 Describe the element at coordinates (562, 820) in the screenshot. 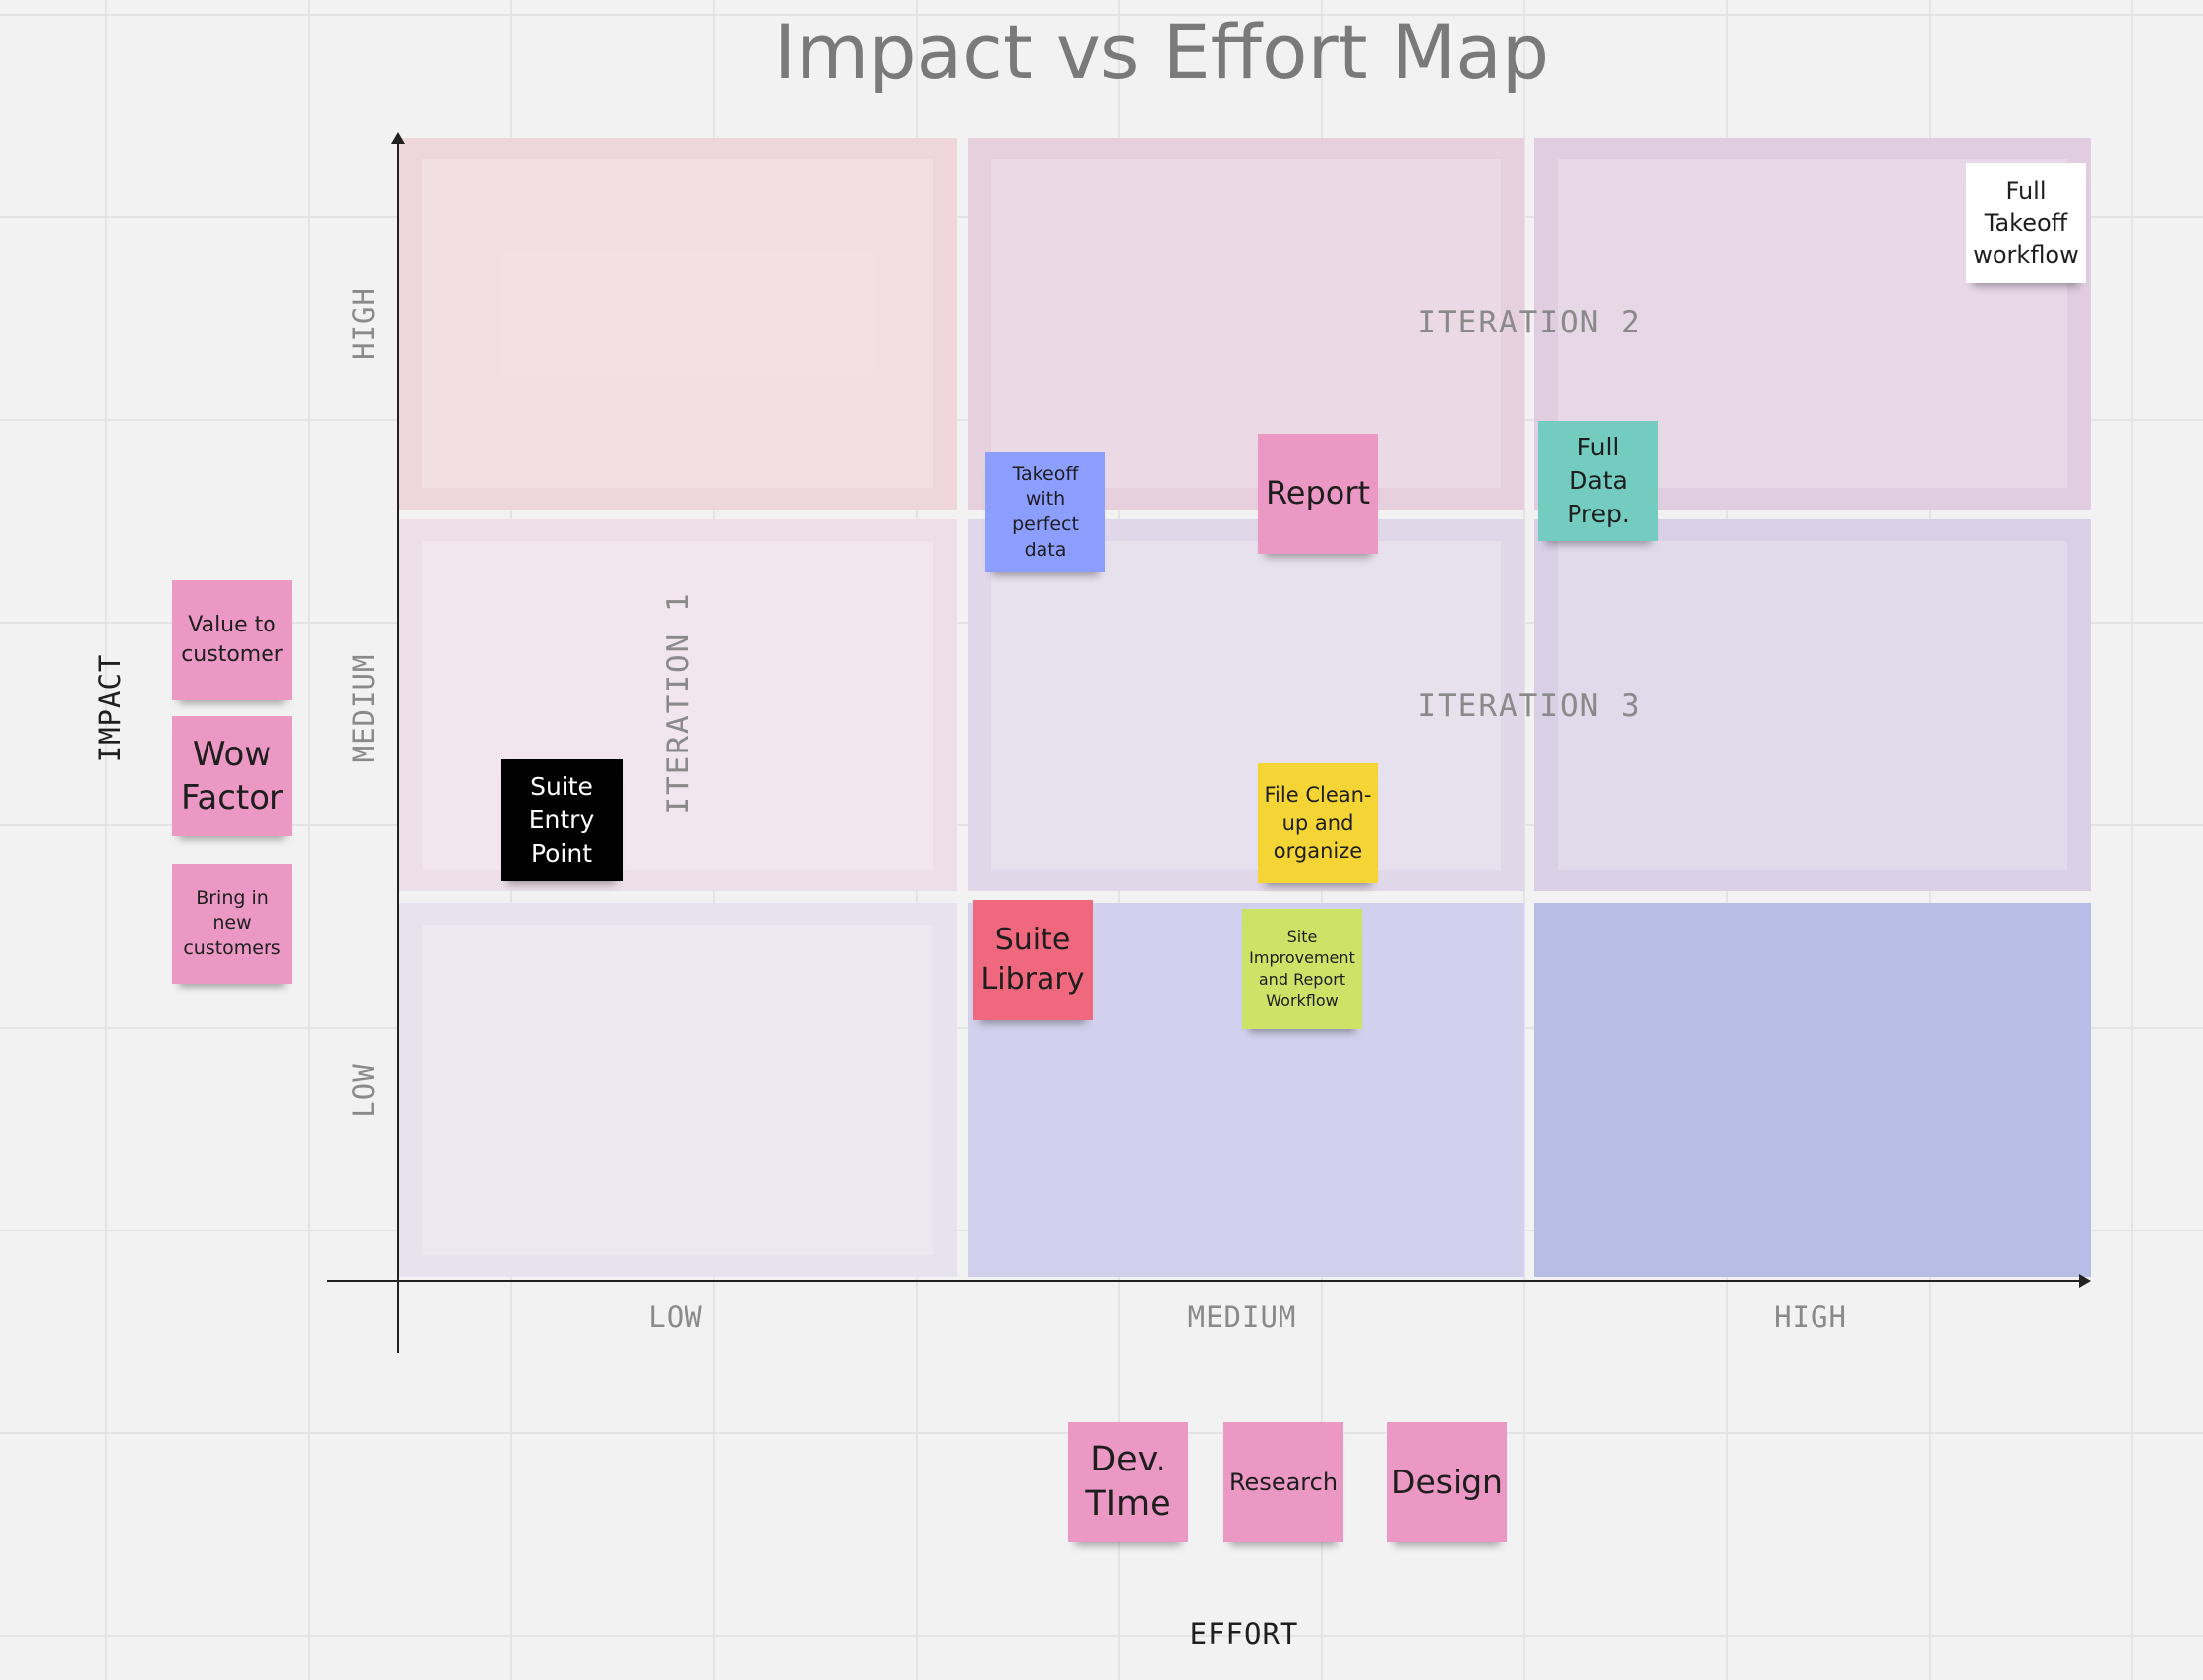

I see `note-suite-entry-point: Suite Entry Point` at that location.